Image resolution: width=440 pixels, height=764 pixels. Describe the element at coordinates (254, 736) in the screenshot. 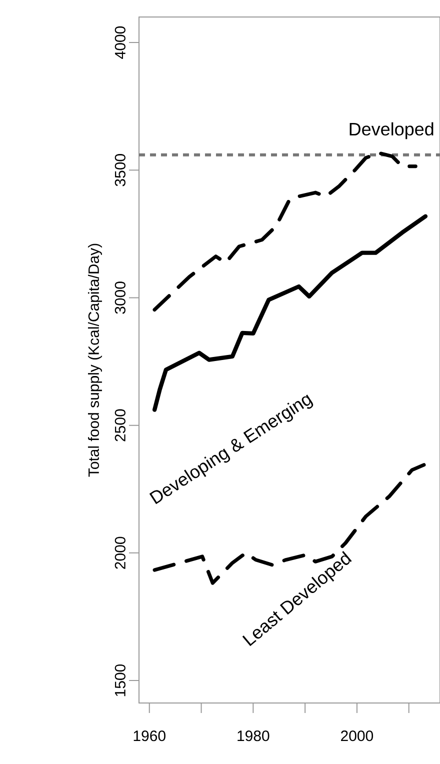

I see `x-tick-label: 1980` at that location.